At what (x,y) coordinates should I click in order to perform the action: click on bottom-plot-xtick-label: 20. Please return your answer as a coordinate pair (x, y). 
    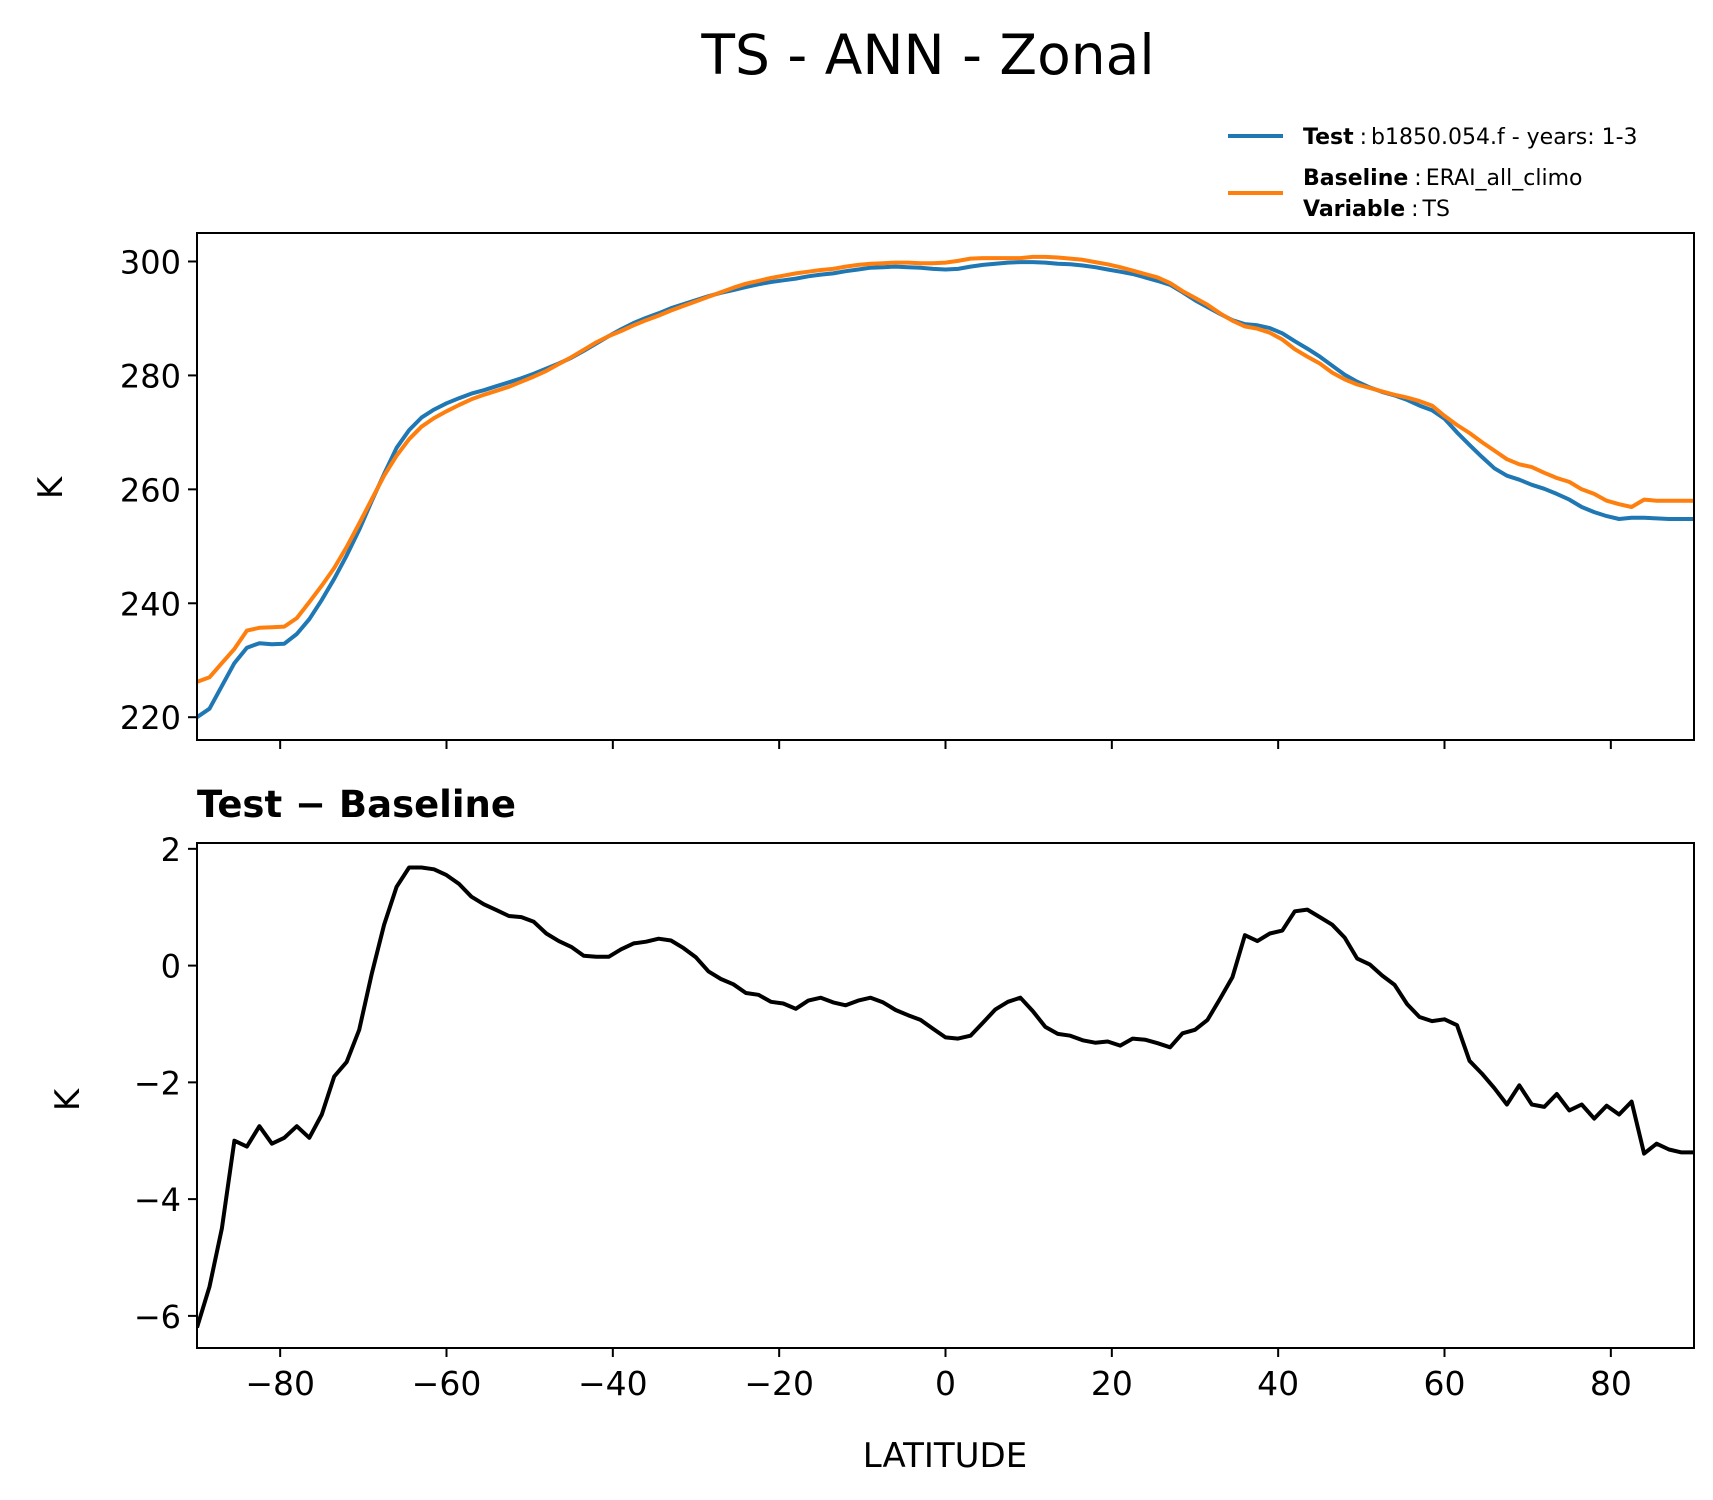
    Looking at the image, I should click on (1112, 1383).